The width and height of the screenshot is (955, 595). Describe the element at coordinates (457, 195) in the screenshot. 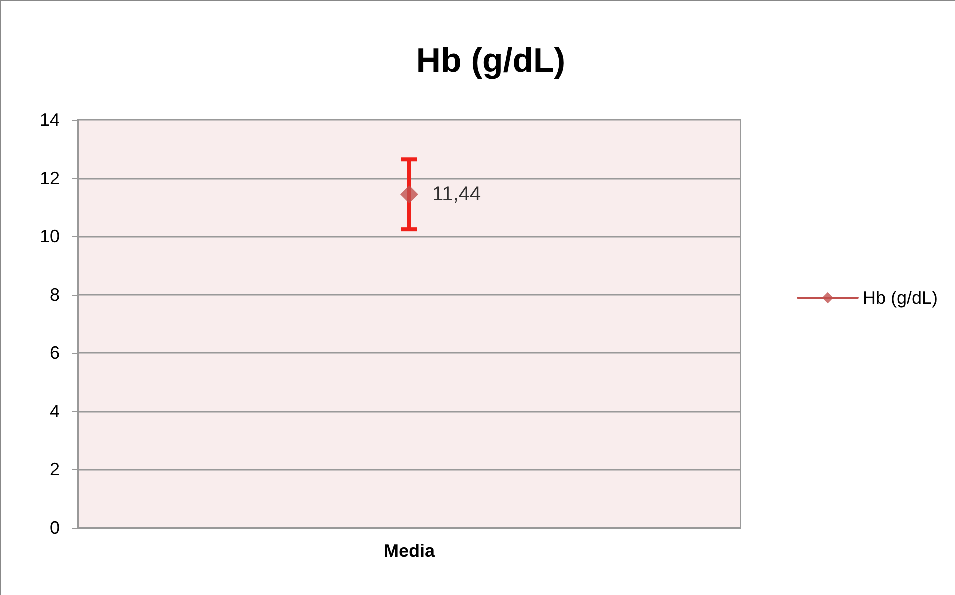

I see `data-label: 11,44` at that location.